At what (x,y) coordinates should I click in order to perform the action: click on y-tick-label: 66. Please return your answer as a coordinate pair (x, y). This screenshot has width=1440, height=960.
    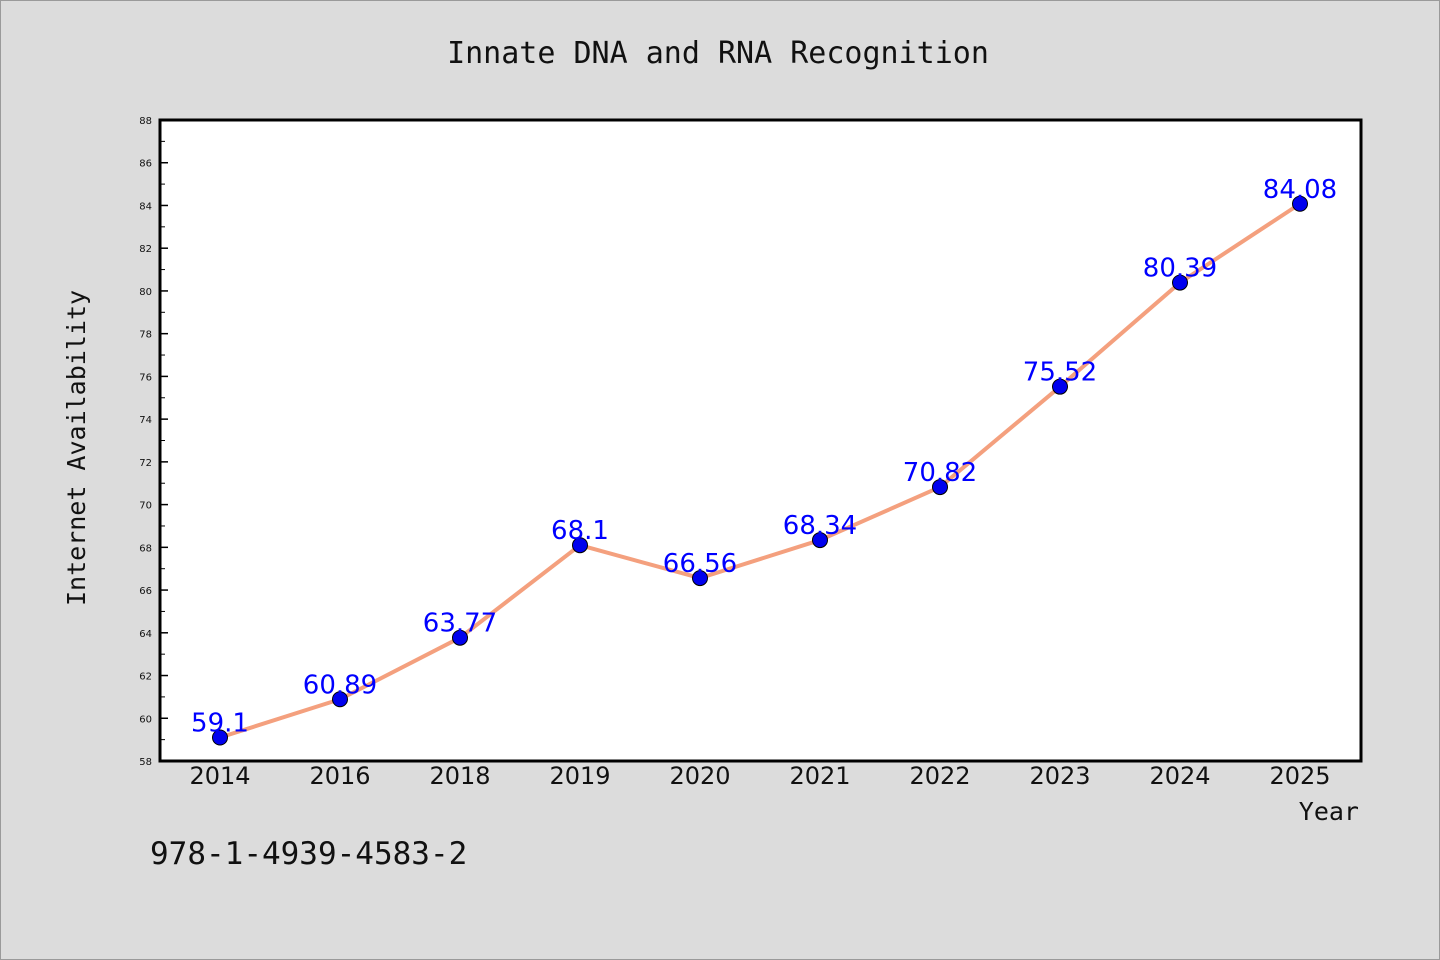
    Looking at the image, I should click on (145, 591).